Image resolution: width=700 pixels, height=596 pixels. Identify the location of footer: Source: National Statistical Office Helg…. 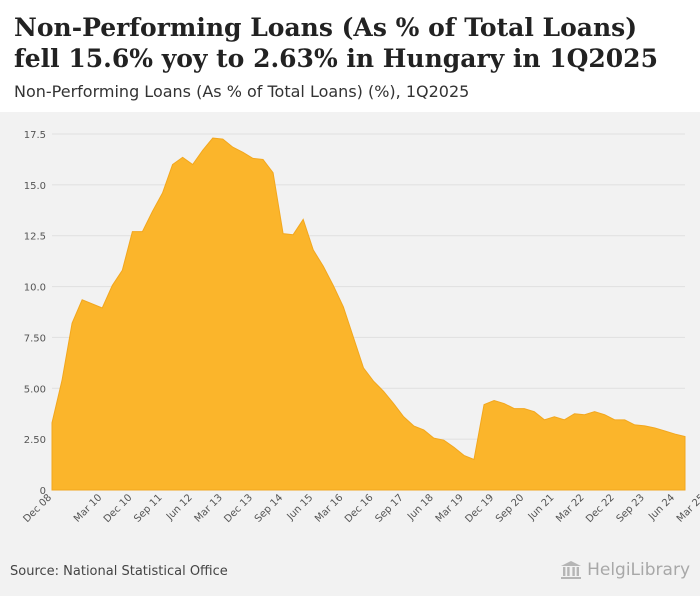
(350, 574).